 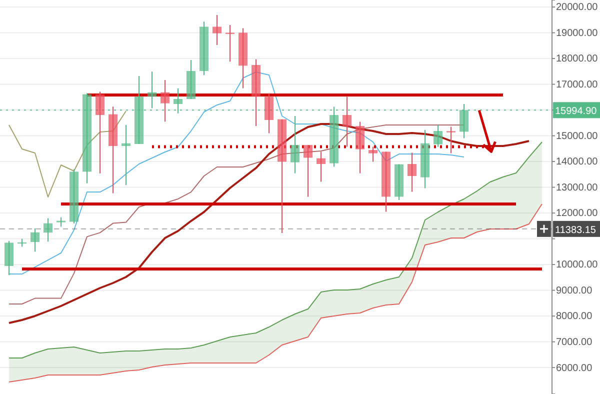 What do you see at coordinates (67, 154) in the screenshot?
I see `line-series` at bounding box center [67, 154].